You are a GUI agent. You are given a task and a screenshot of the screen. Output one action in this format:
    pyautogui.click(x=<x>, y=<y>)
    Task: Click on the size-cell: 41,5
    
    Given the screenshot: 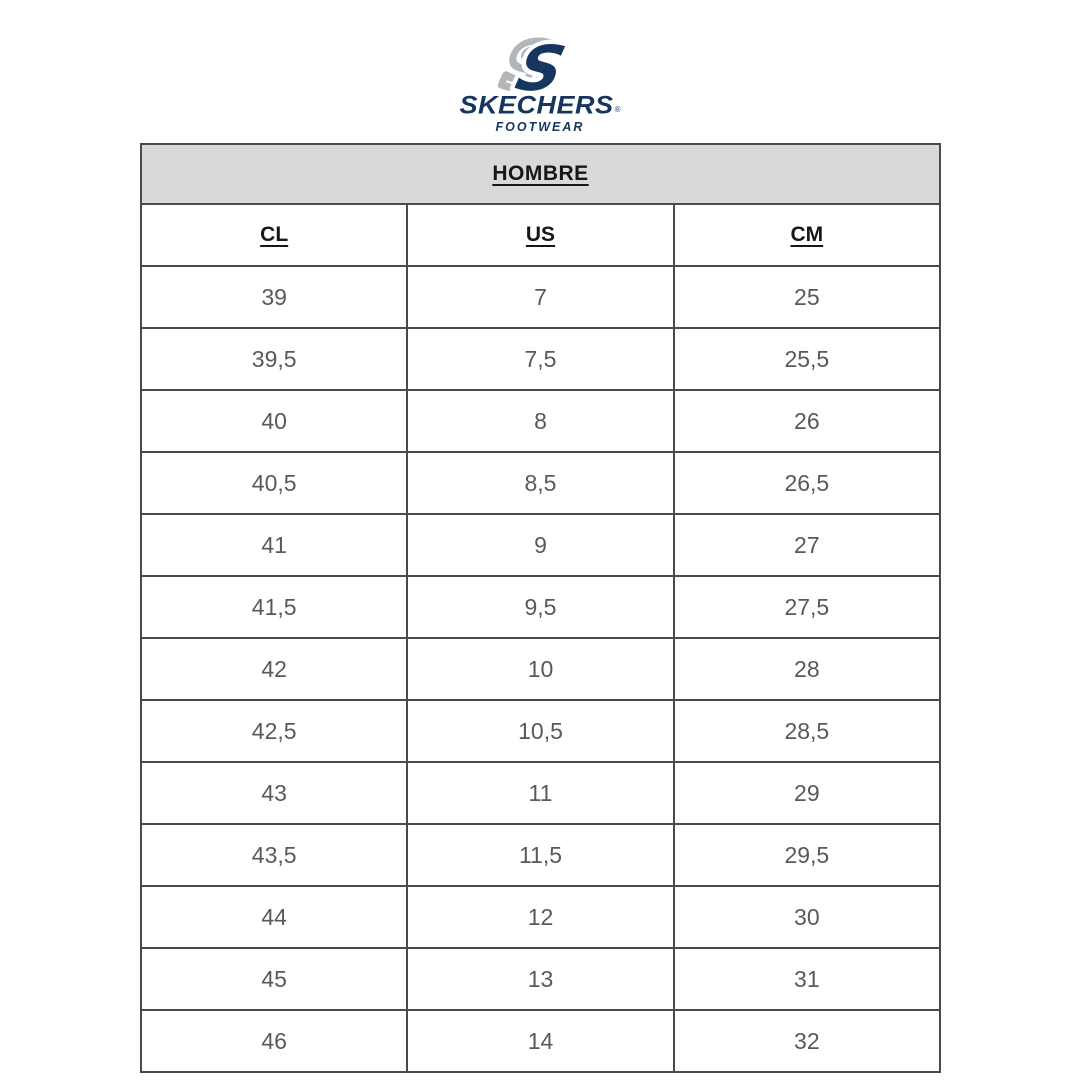 What is the action you would take?
    pyautogui.click(x=274, y=607)
    